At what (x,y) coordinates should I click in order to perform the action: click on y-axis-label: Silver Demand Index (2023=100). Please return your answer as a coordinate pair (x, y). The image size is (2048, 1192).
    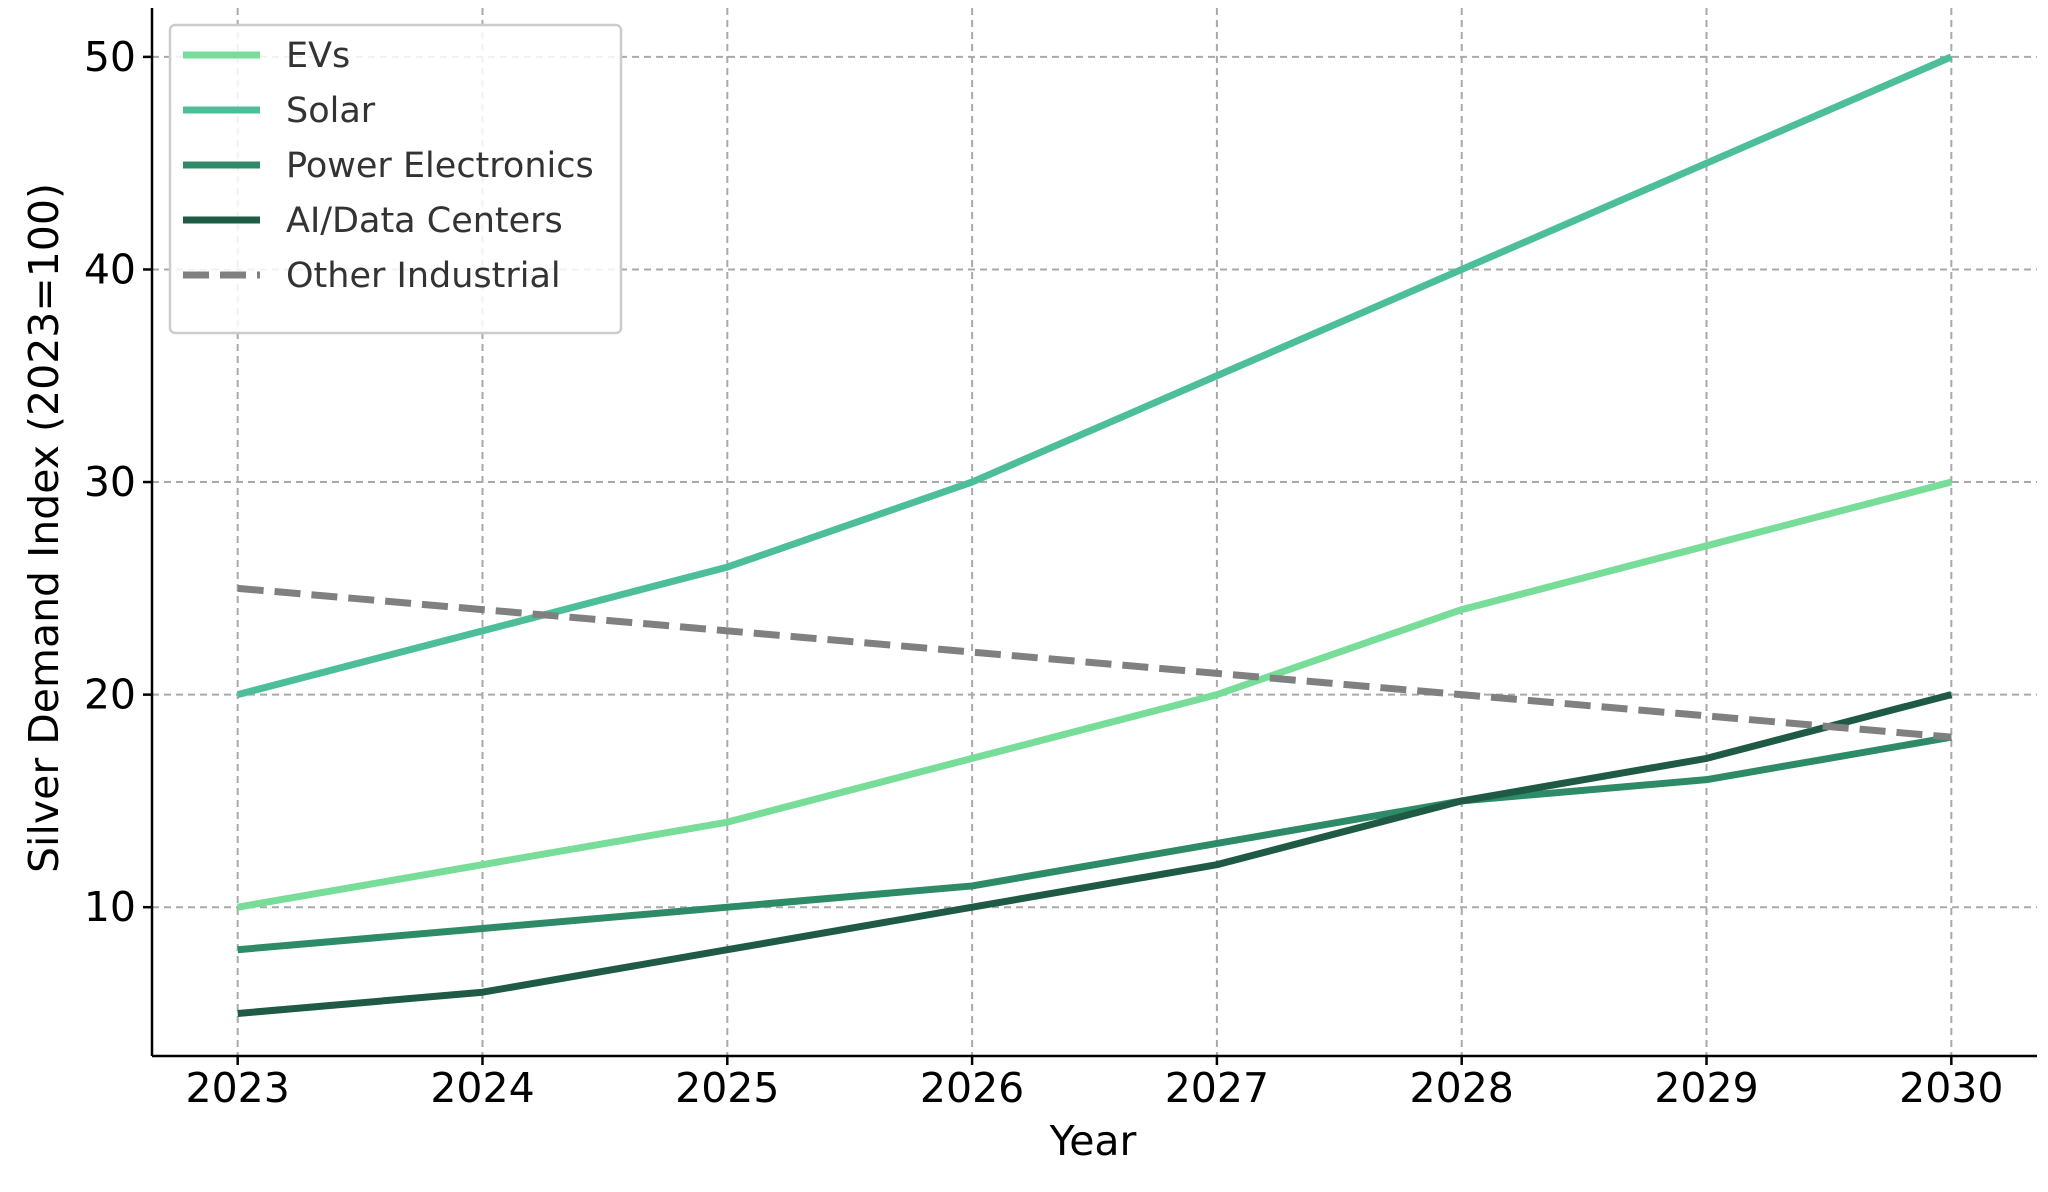
    Looking at the image, I should click on (44, 528).